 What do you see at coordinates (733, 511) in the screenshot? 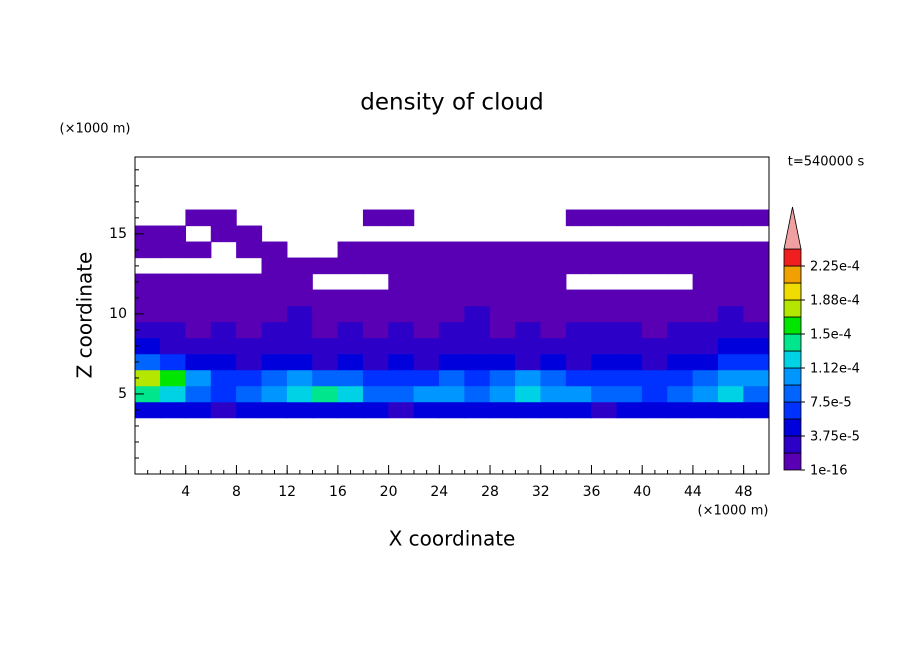
I see `x-unit: (×1000 m)` at bounding box center [733, 511].